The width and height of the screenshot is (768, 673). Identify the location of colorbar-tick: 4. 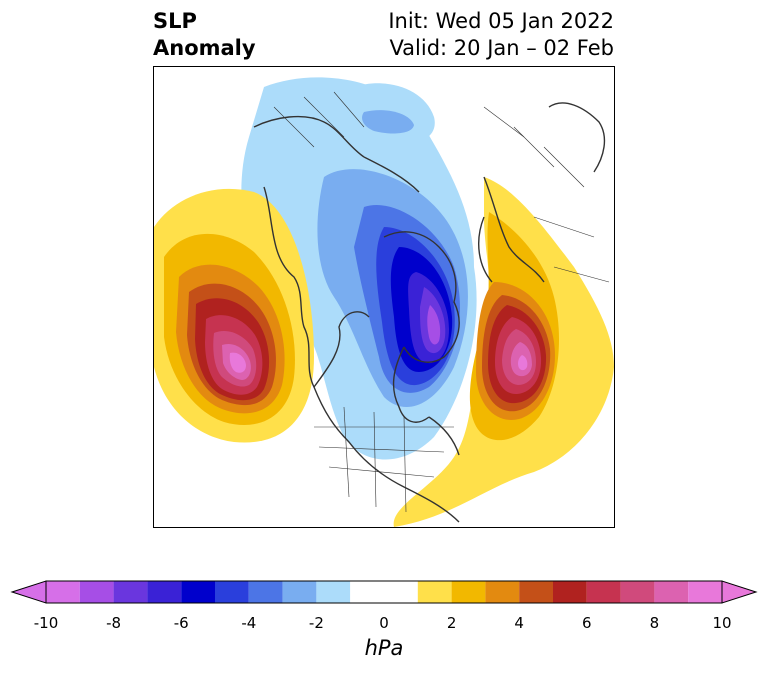
(519, 623).